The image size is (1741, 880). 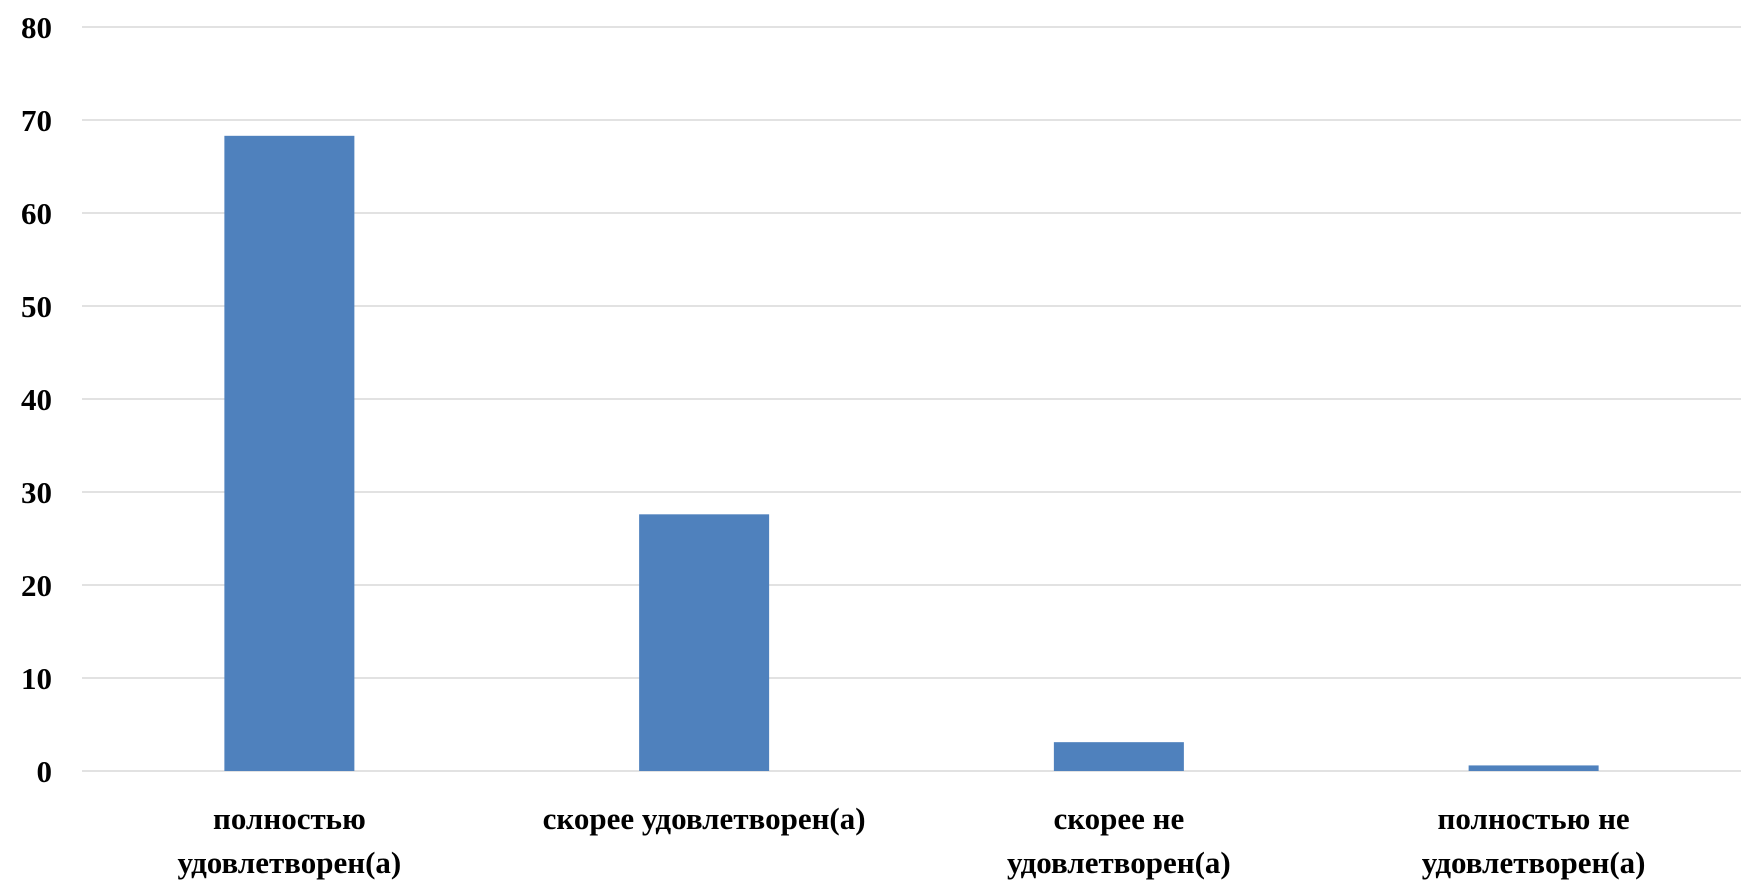 What do you see at coordinates (45, 771) in the screenshot?
I see `y-tick-label: 0` at bounding box center [45, 771].